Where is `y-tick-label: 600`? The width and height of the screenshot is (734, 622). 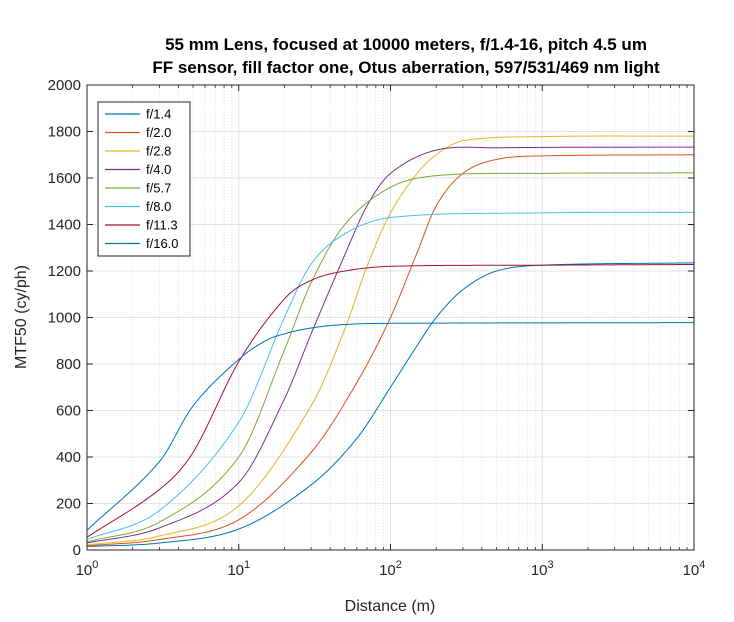
y-tick-label: 600 is located at coordinates (68, 411).